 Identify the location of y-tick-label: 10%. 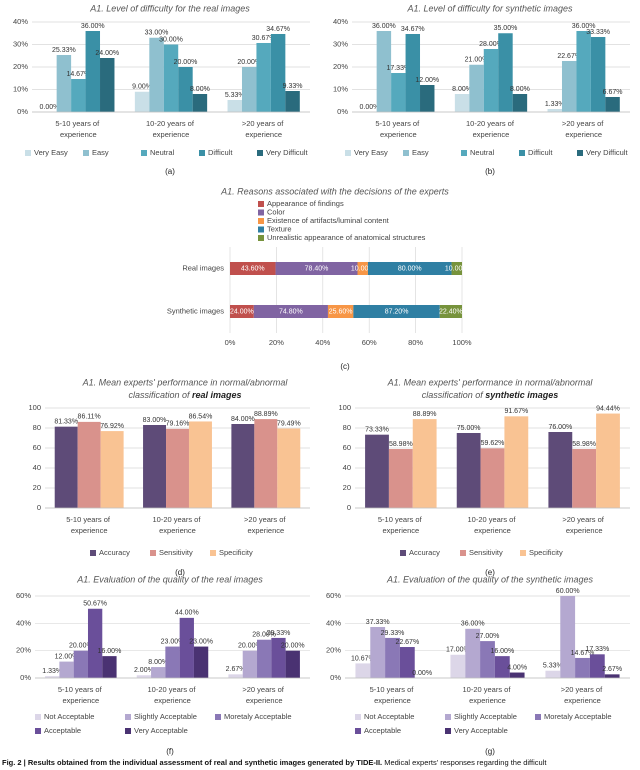
(20, 88).